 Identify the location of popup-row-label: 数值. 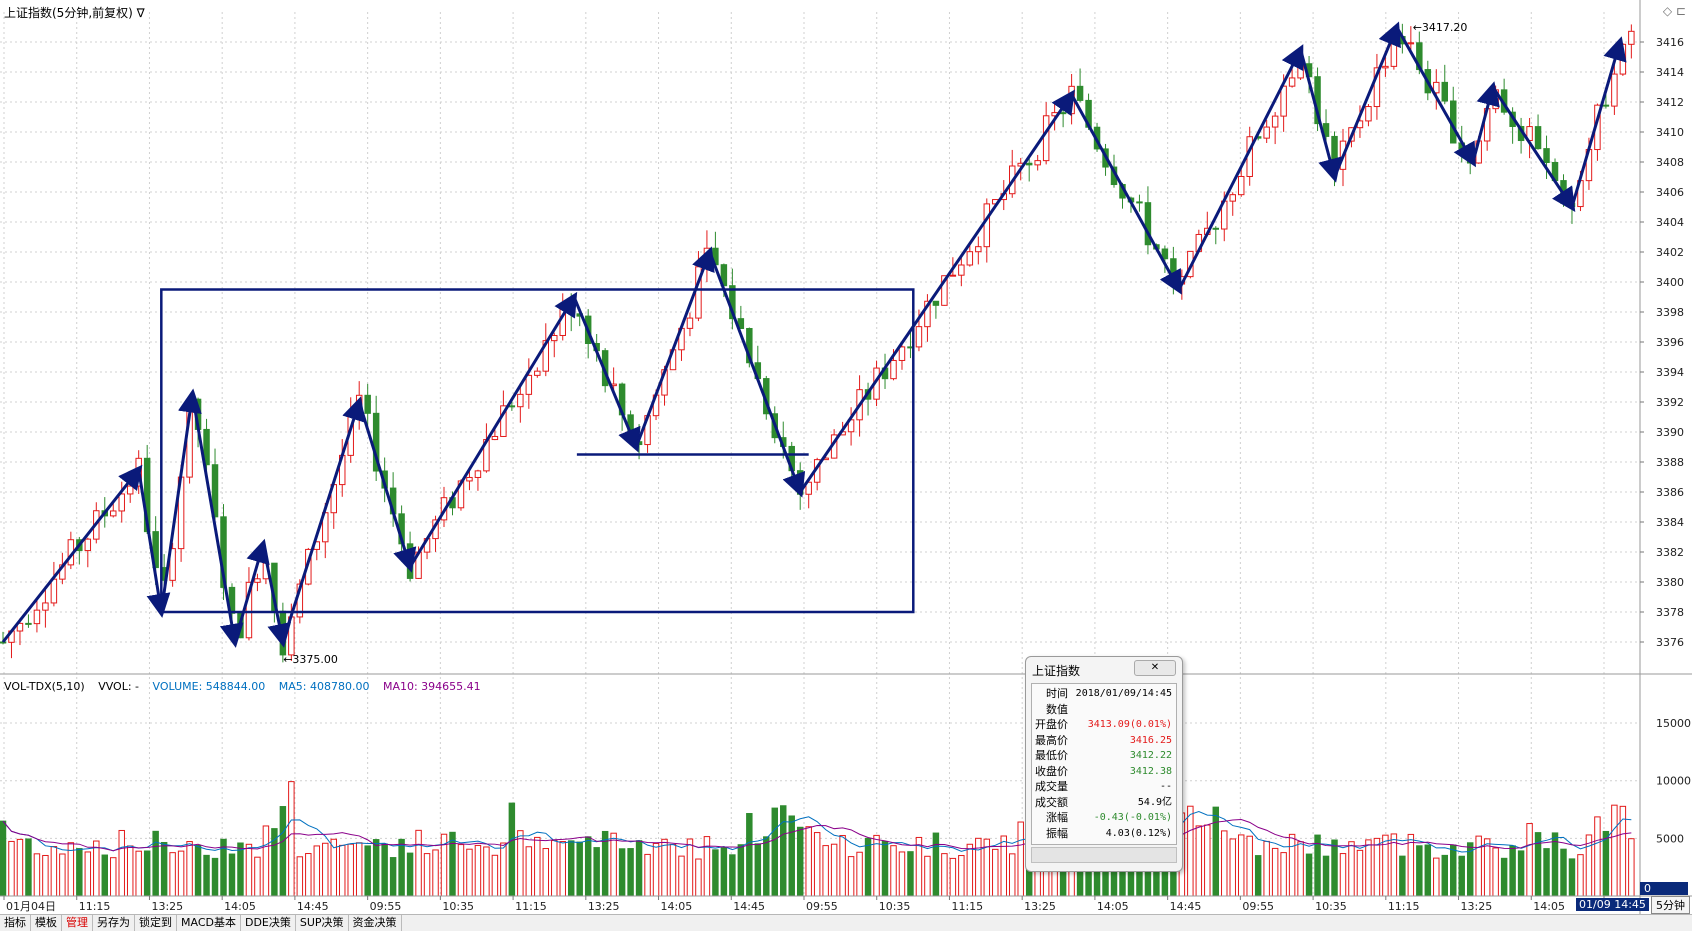
(1057, 709).